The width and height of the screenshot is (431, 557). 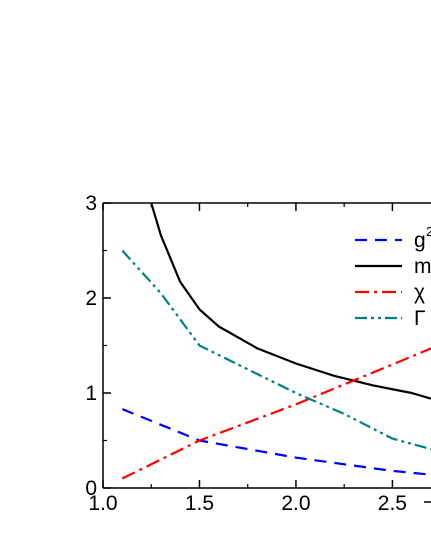 What do you see at coordinates (393, 277) in the screenshot?
I see `legend: g 2 mχΓ` at bounding box center [393, 277].